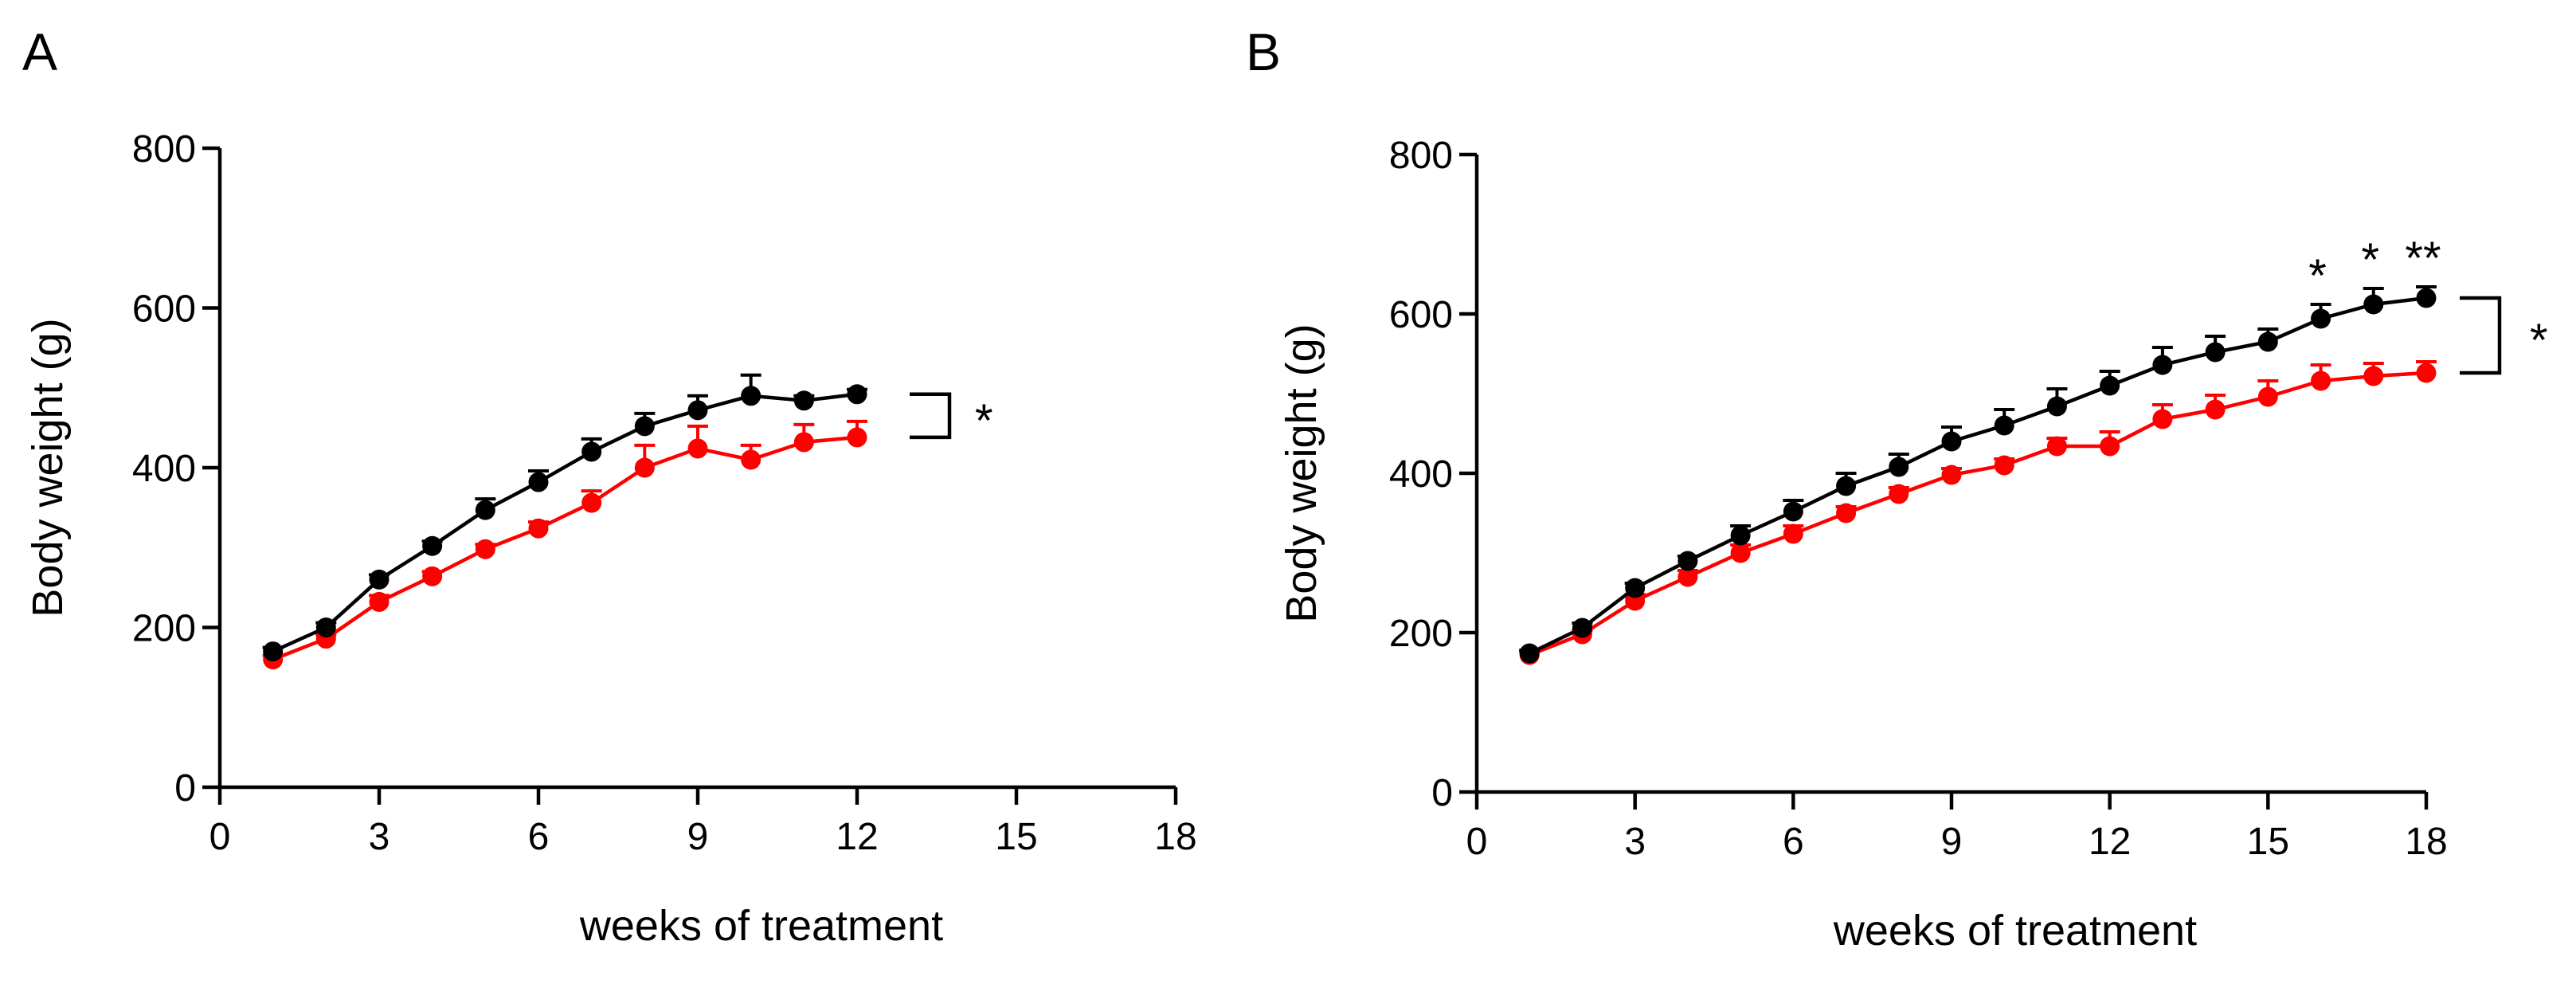 The width and height of the screenshot is (2576, 988). I want to click on point-significance-label: **, so click(2423, 258).